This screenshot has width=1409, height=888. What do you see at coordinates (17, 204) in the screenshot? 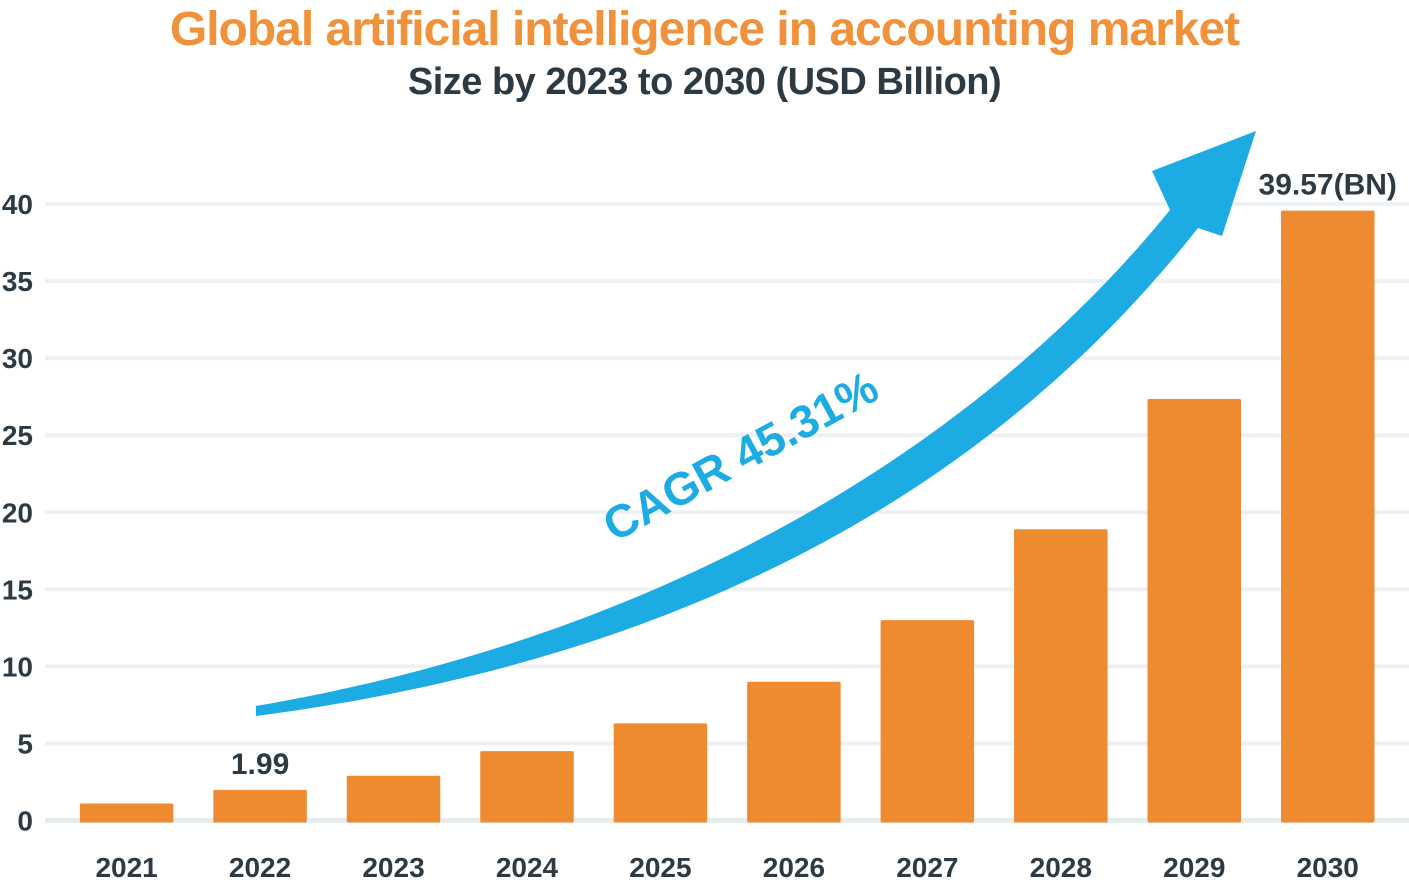
I see `y-tick-label-40: 40` at bounding box center [17, 204].